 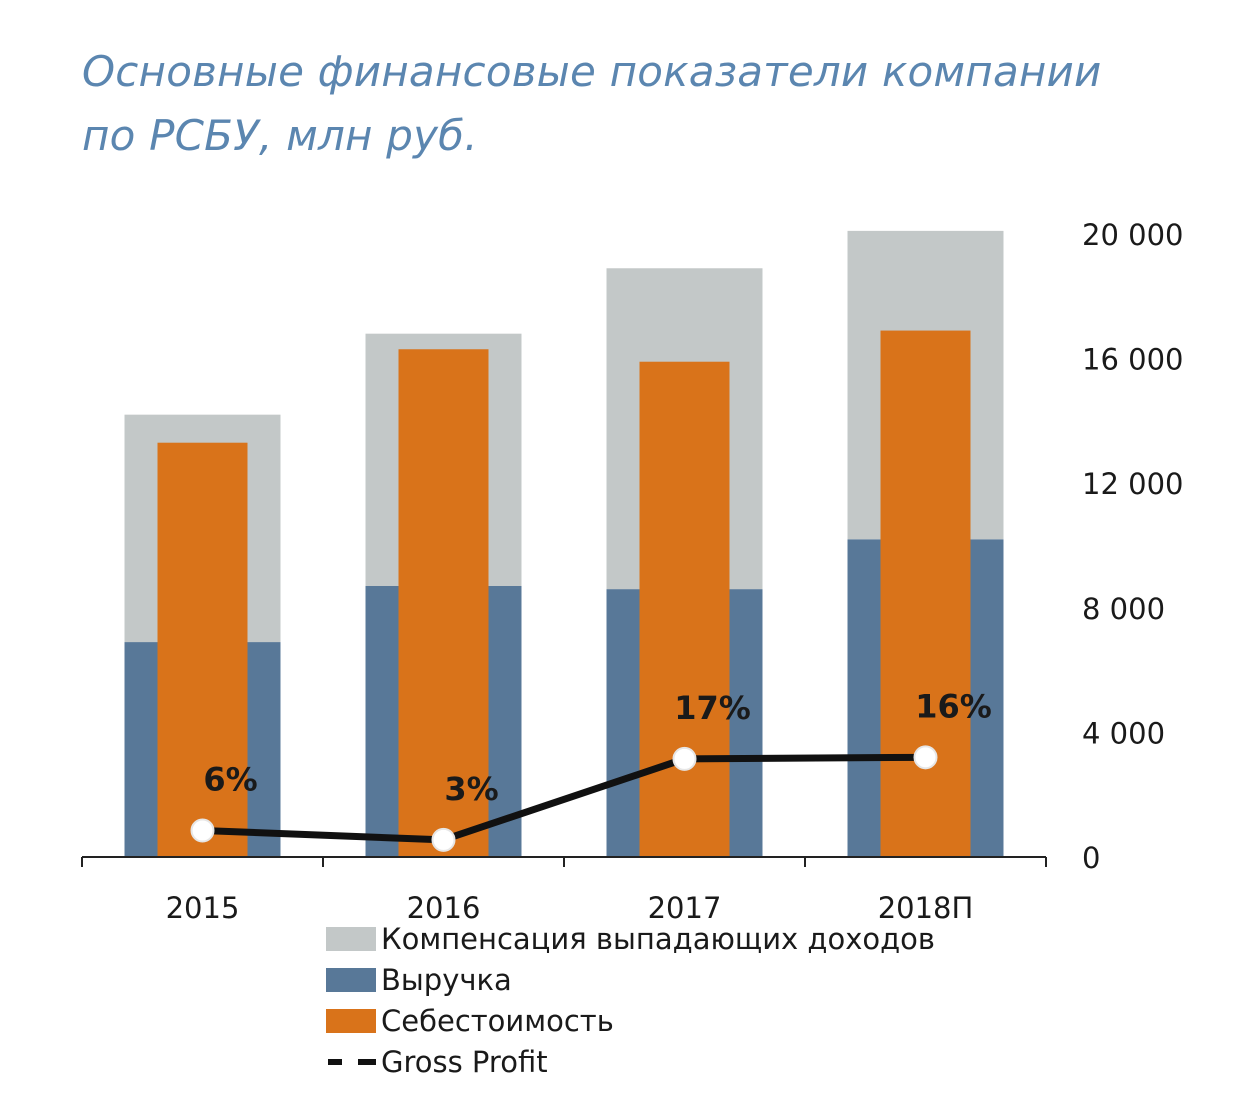 What do you see at coordinates (1132, 360) in the screenshot?
I see `y-tick-label-16000: 16 000` at bounding box center [1132, 360].